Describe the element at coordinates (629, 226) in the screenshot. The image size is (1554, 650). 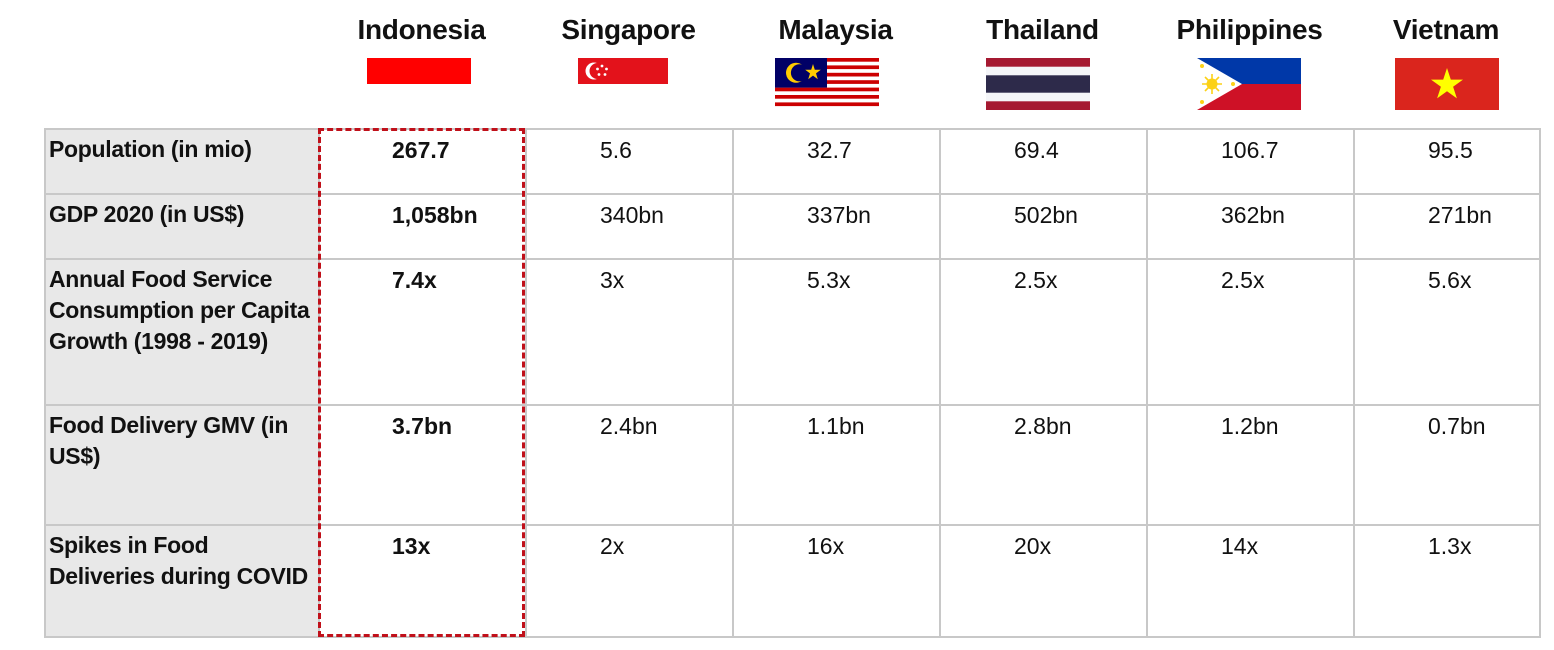
I see `cell-singapore-gdp: 340bn` at that location.